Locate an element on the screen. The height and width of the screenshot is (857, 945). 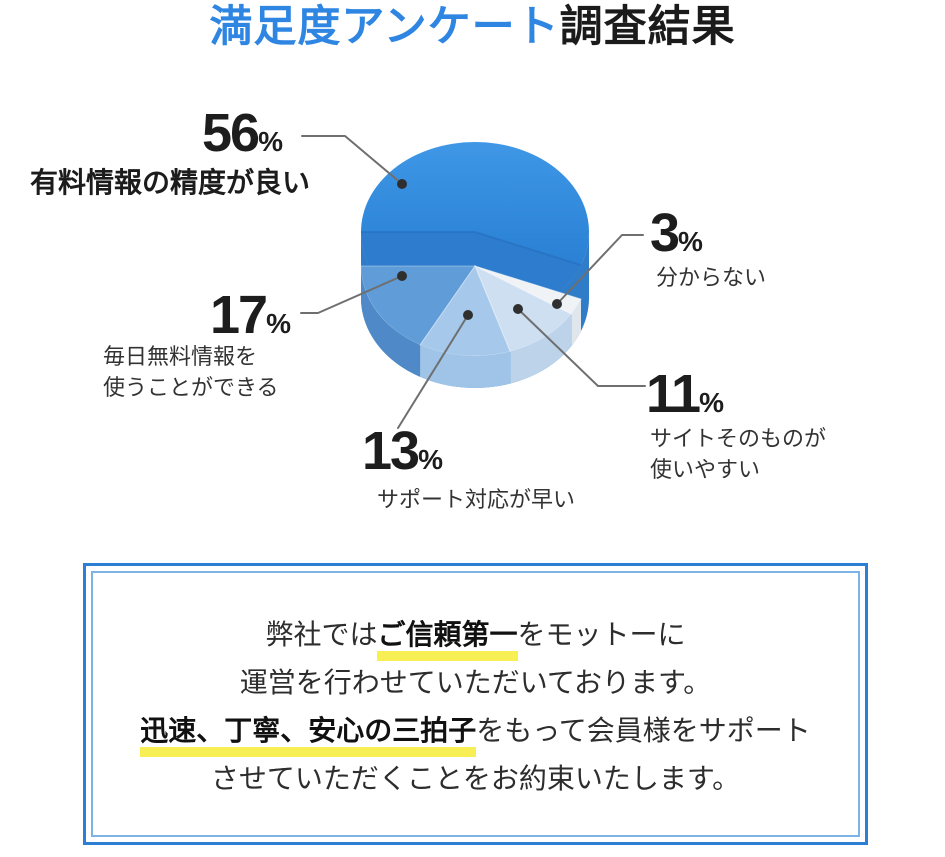
pie-chart-3d is located at coordinates (473, 282).